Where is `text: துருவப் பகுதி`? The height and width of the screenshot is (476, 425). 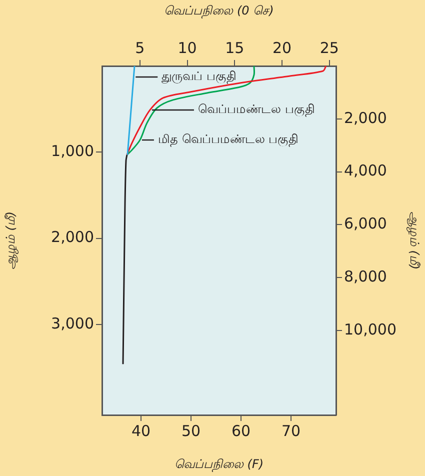 text: துருவப் பகுதி is located at coordinates (199, 76).